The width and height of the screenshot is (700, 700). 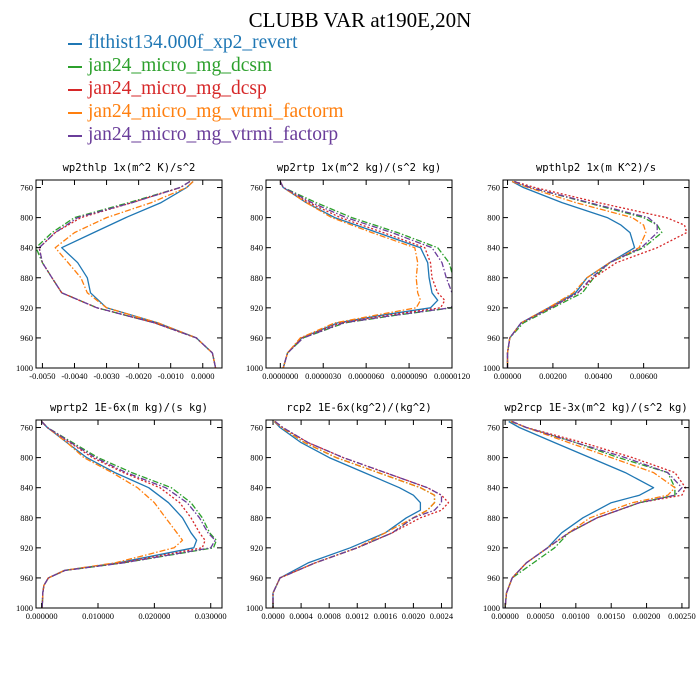 What do you see at coordinates (193, 42) in the screenshot?
I see `legend-label: flthist134.000f_xp2_revert` at bounding box center [193, 42].